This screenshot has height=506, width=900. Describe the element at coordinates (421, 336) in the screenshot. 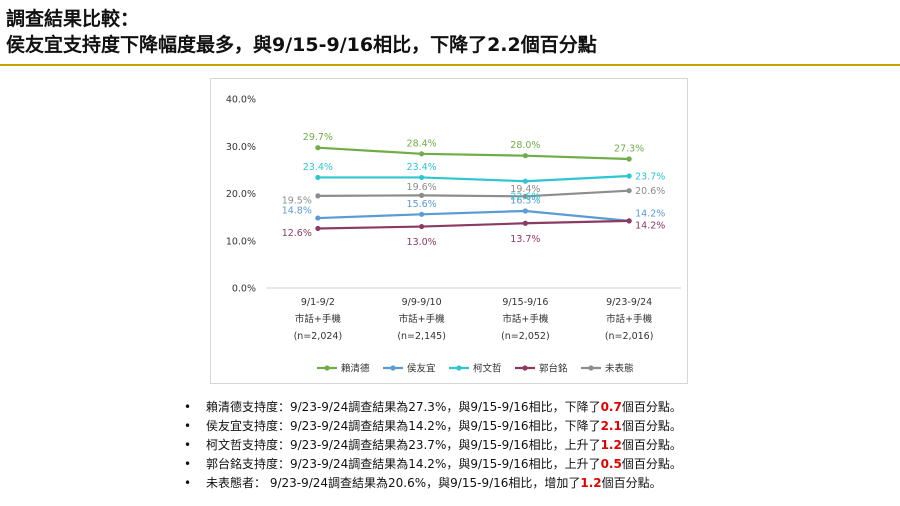

I see `x-category-label: (n=2,145)` at that location.